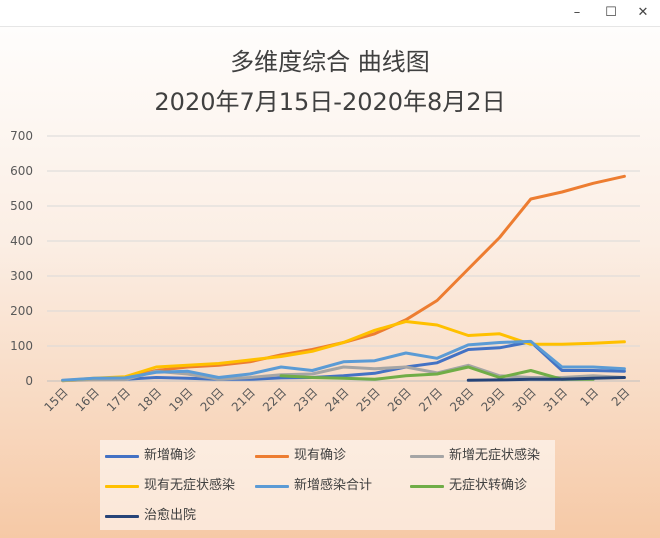  Describe the element at coordinates (333, 485) in the screenshot. I see `legend-label: 新增感染合计` at that location.